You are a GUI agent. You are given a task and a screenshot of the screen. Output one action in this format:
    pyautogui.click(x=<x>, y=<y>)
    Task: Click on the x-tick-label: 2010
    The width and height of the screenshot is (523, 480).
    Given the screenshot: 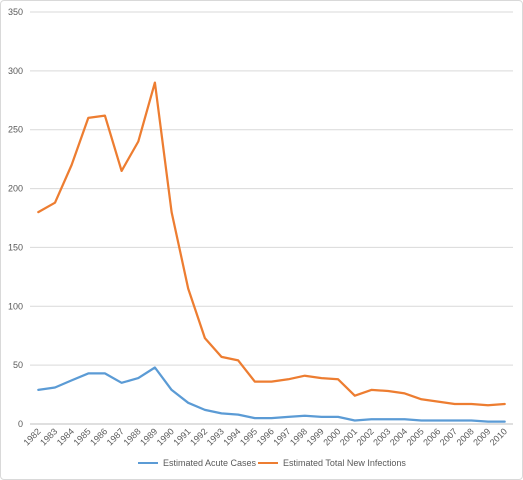 What is the action you would take?
    pyautogui.click(x=498, y=436)
    